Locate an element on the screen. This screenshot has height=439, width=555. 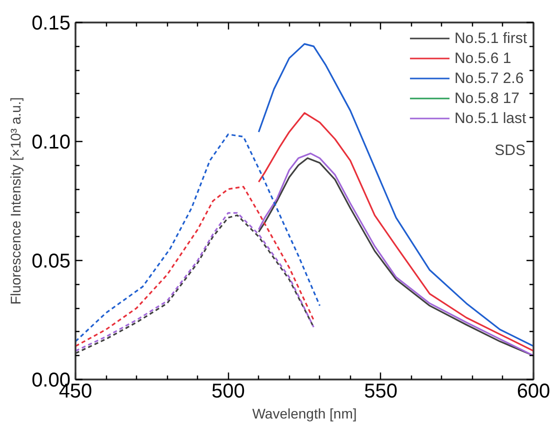
annotation: SDS is located at coordinates (510, 150).